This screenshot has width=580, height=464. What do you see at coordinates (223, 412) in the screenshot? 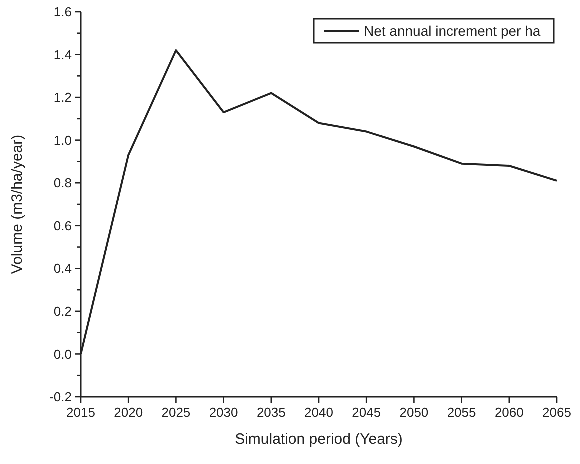
I see `x-tick-label: 2030` at bounding box center [223, 412].